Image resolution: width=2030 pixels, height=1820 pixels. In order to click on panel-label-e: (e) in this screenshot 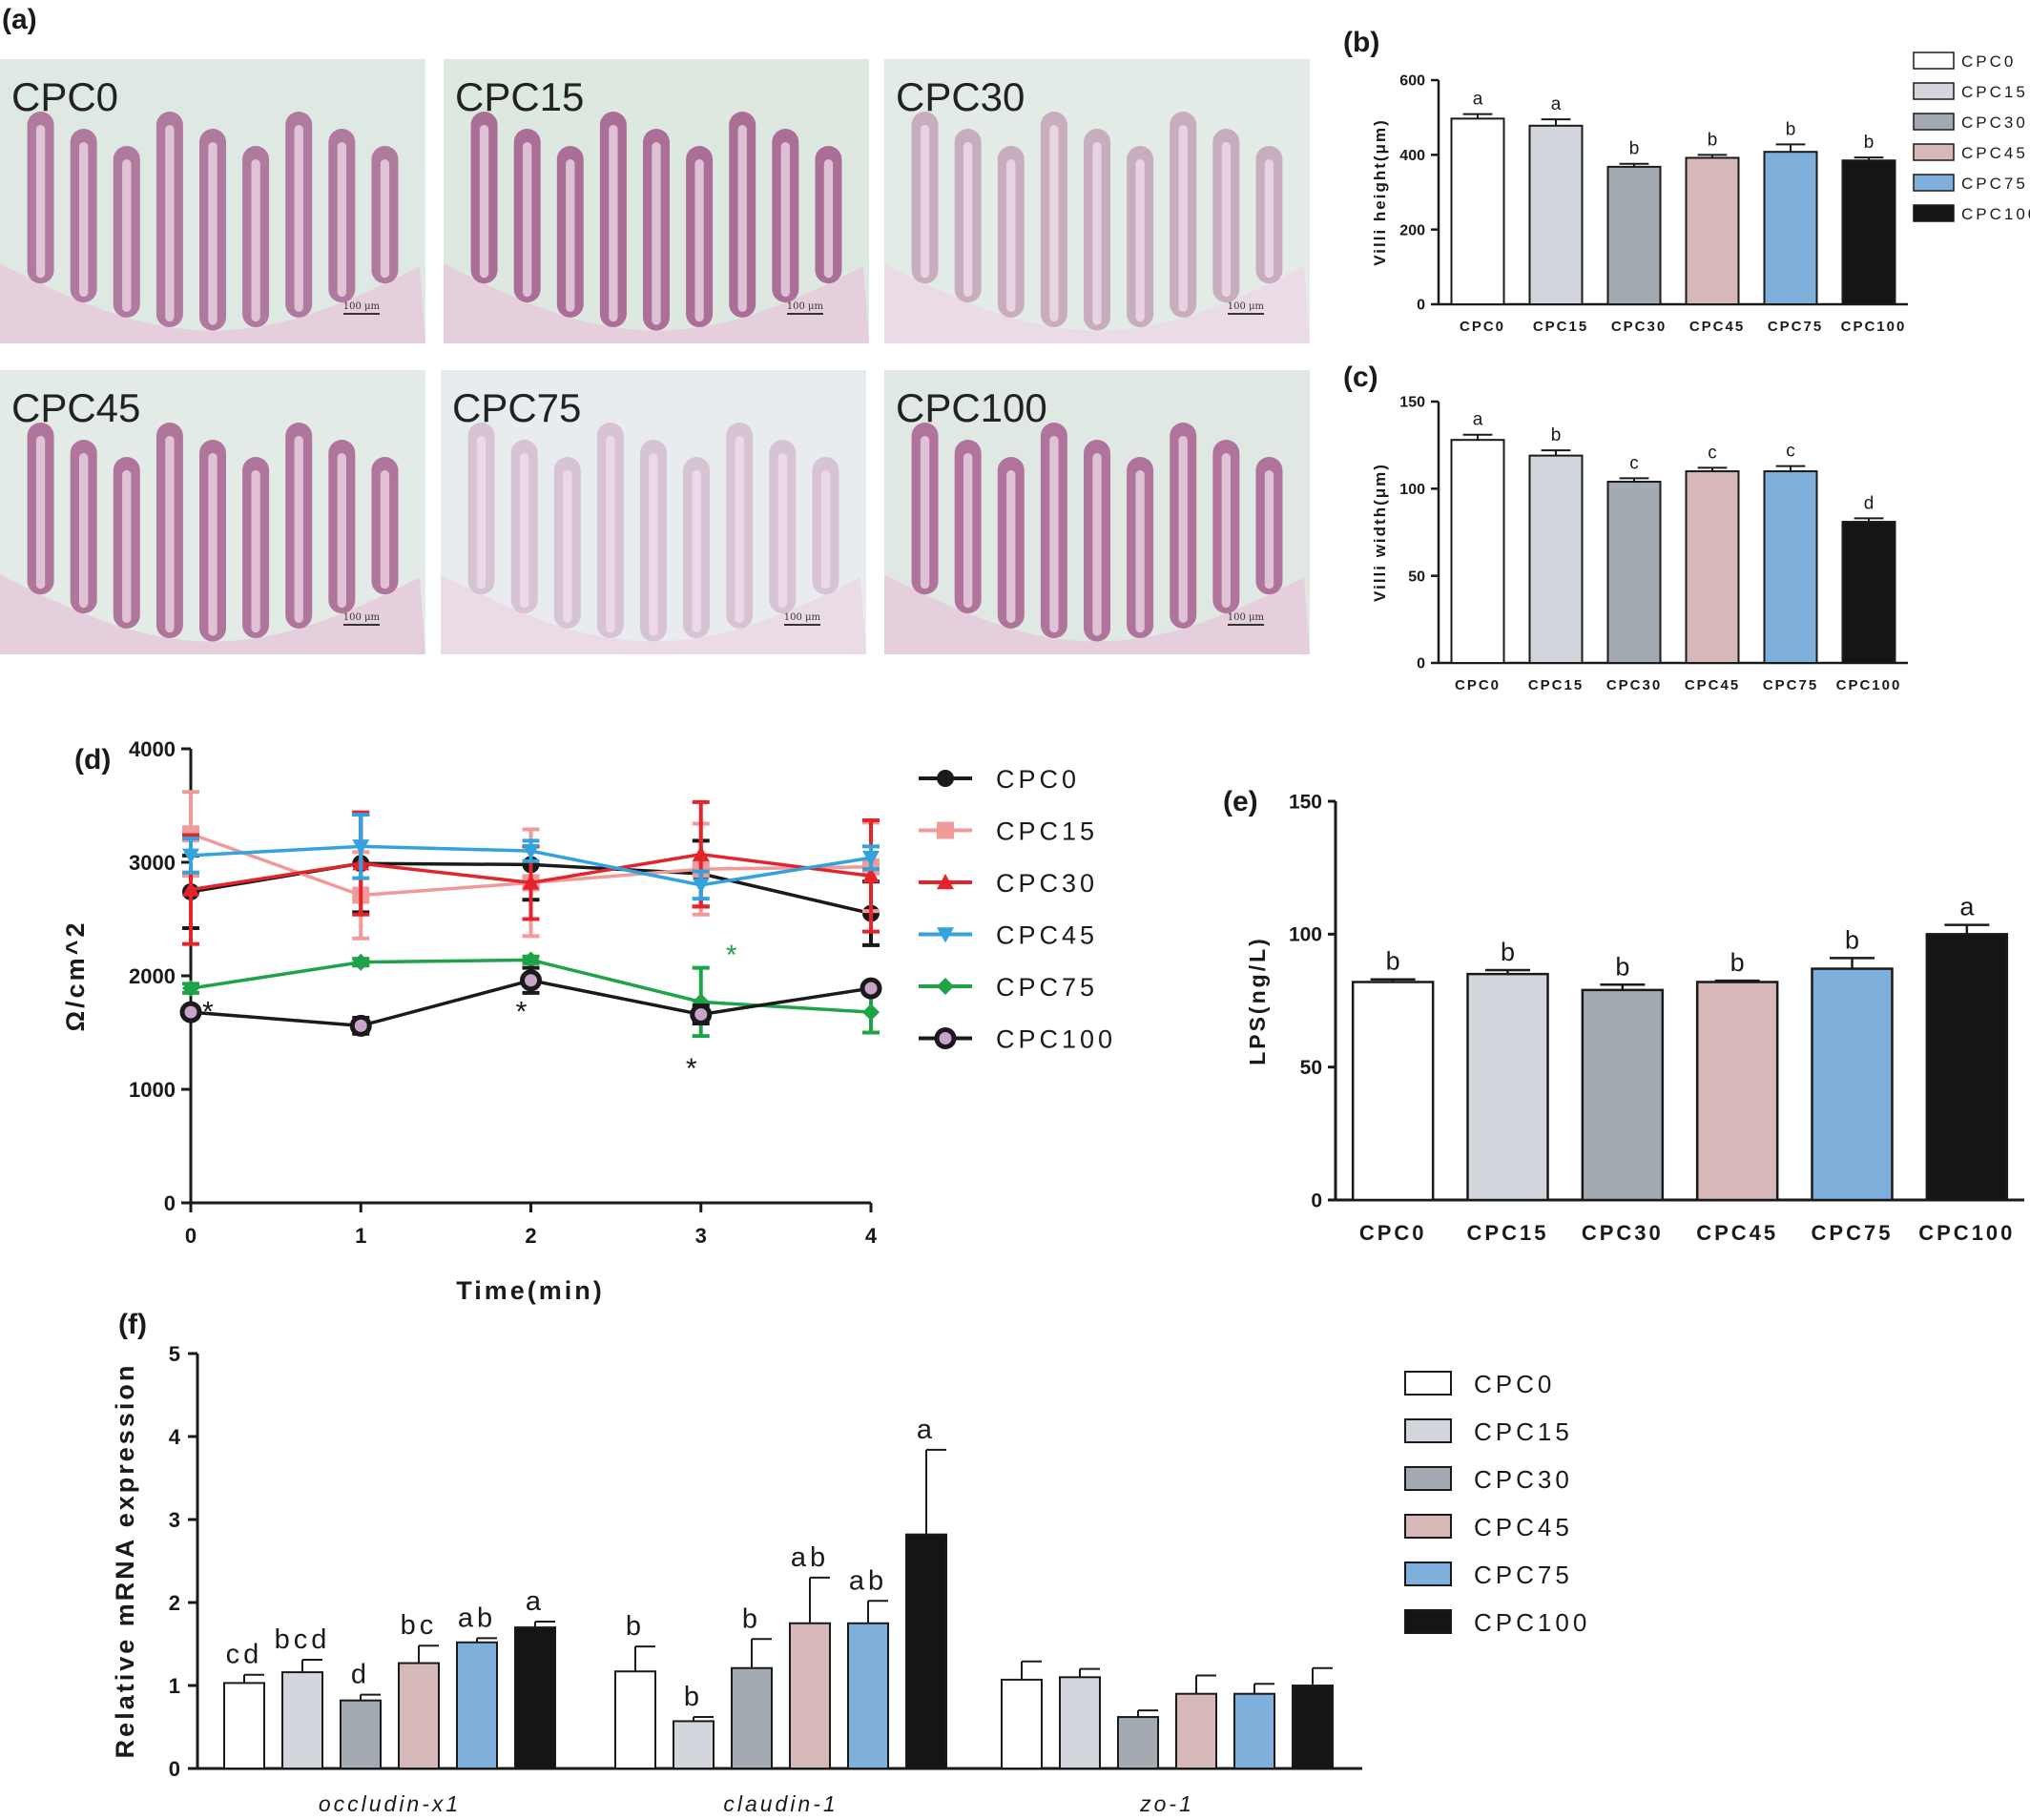, I will do `click(1241, 801)`.